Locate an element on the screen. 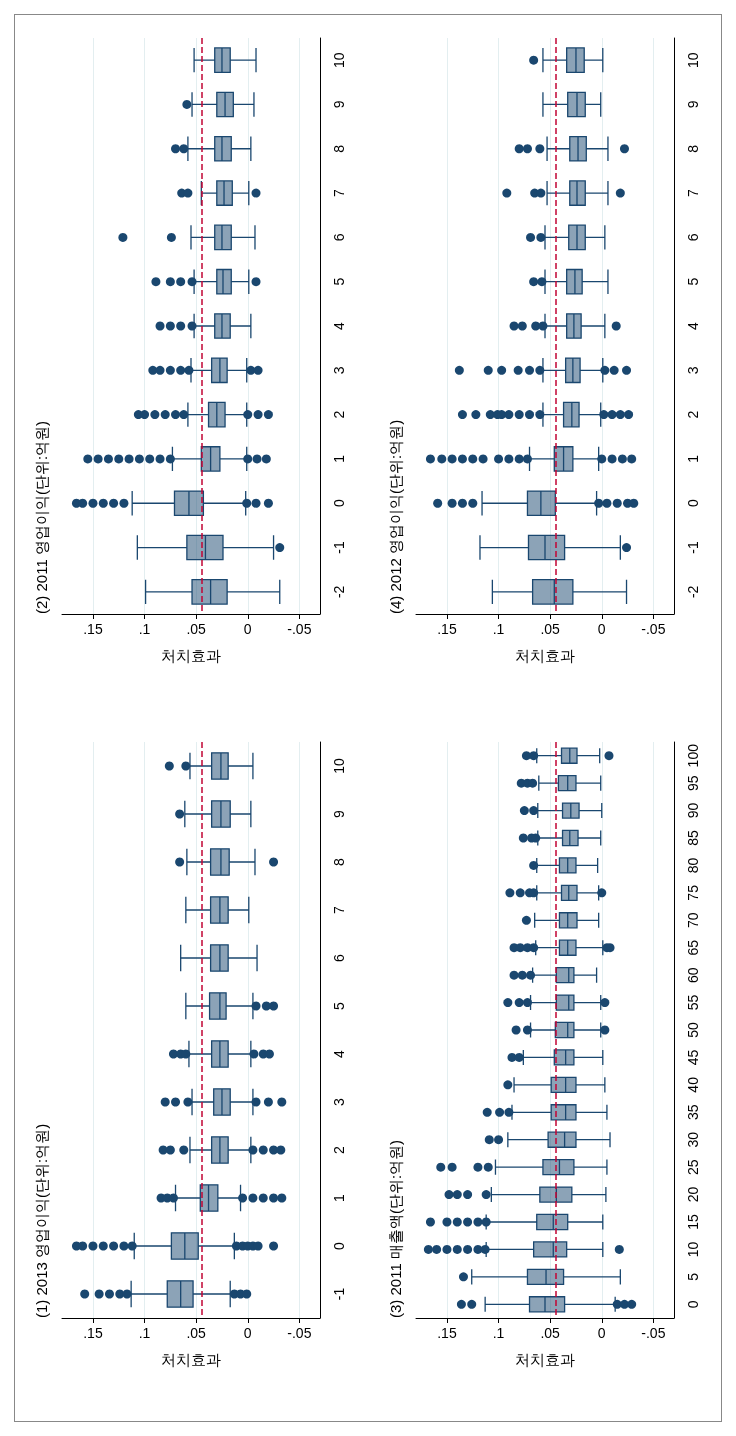  y-tick-label: 80 is located at coordinates (693, 865).